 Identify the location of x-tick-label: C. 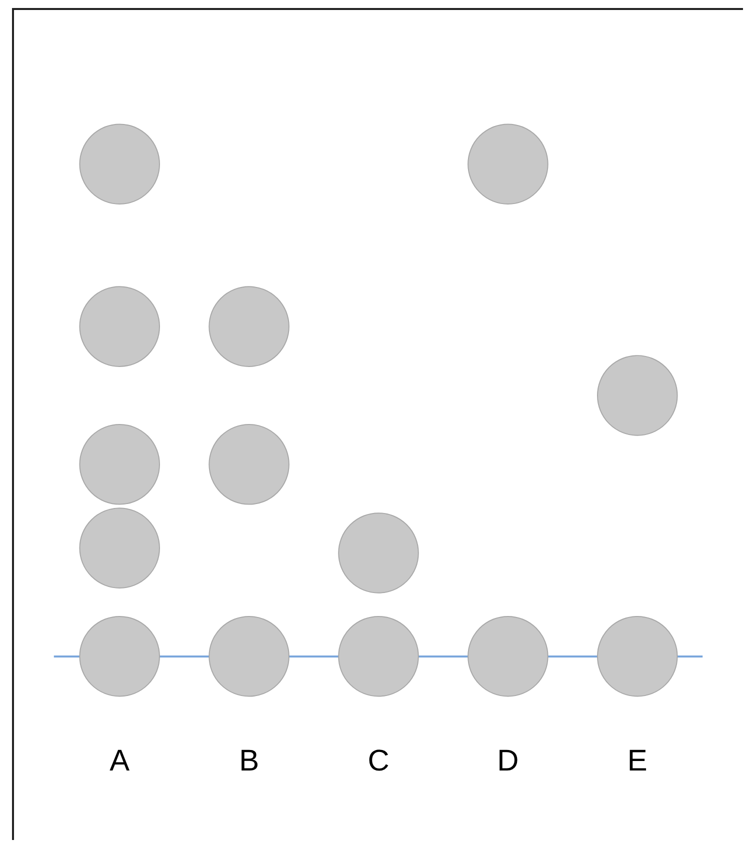
(379, 761).